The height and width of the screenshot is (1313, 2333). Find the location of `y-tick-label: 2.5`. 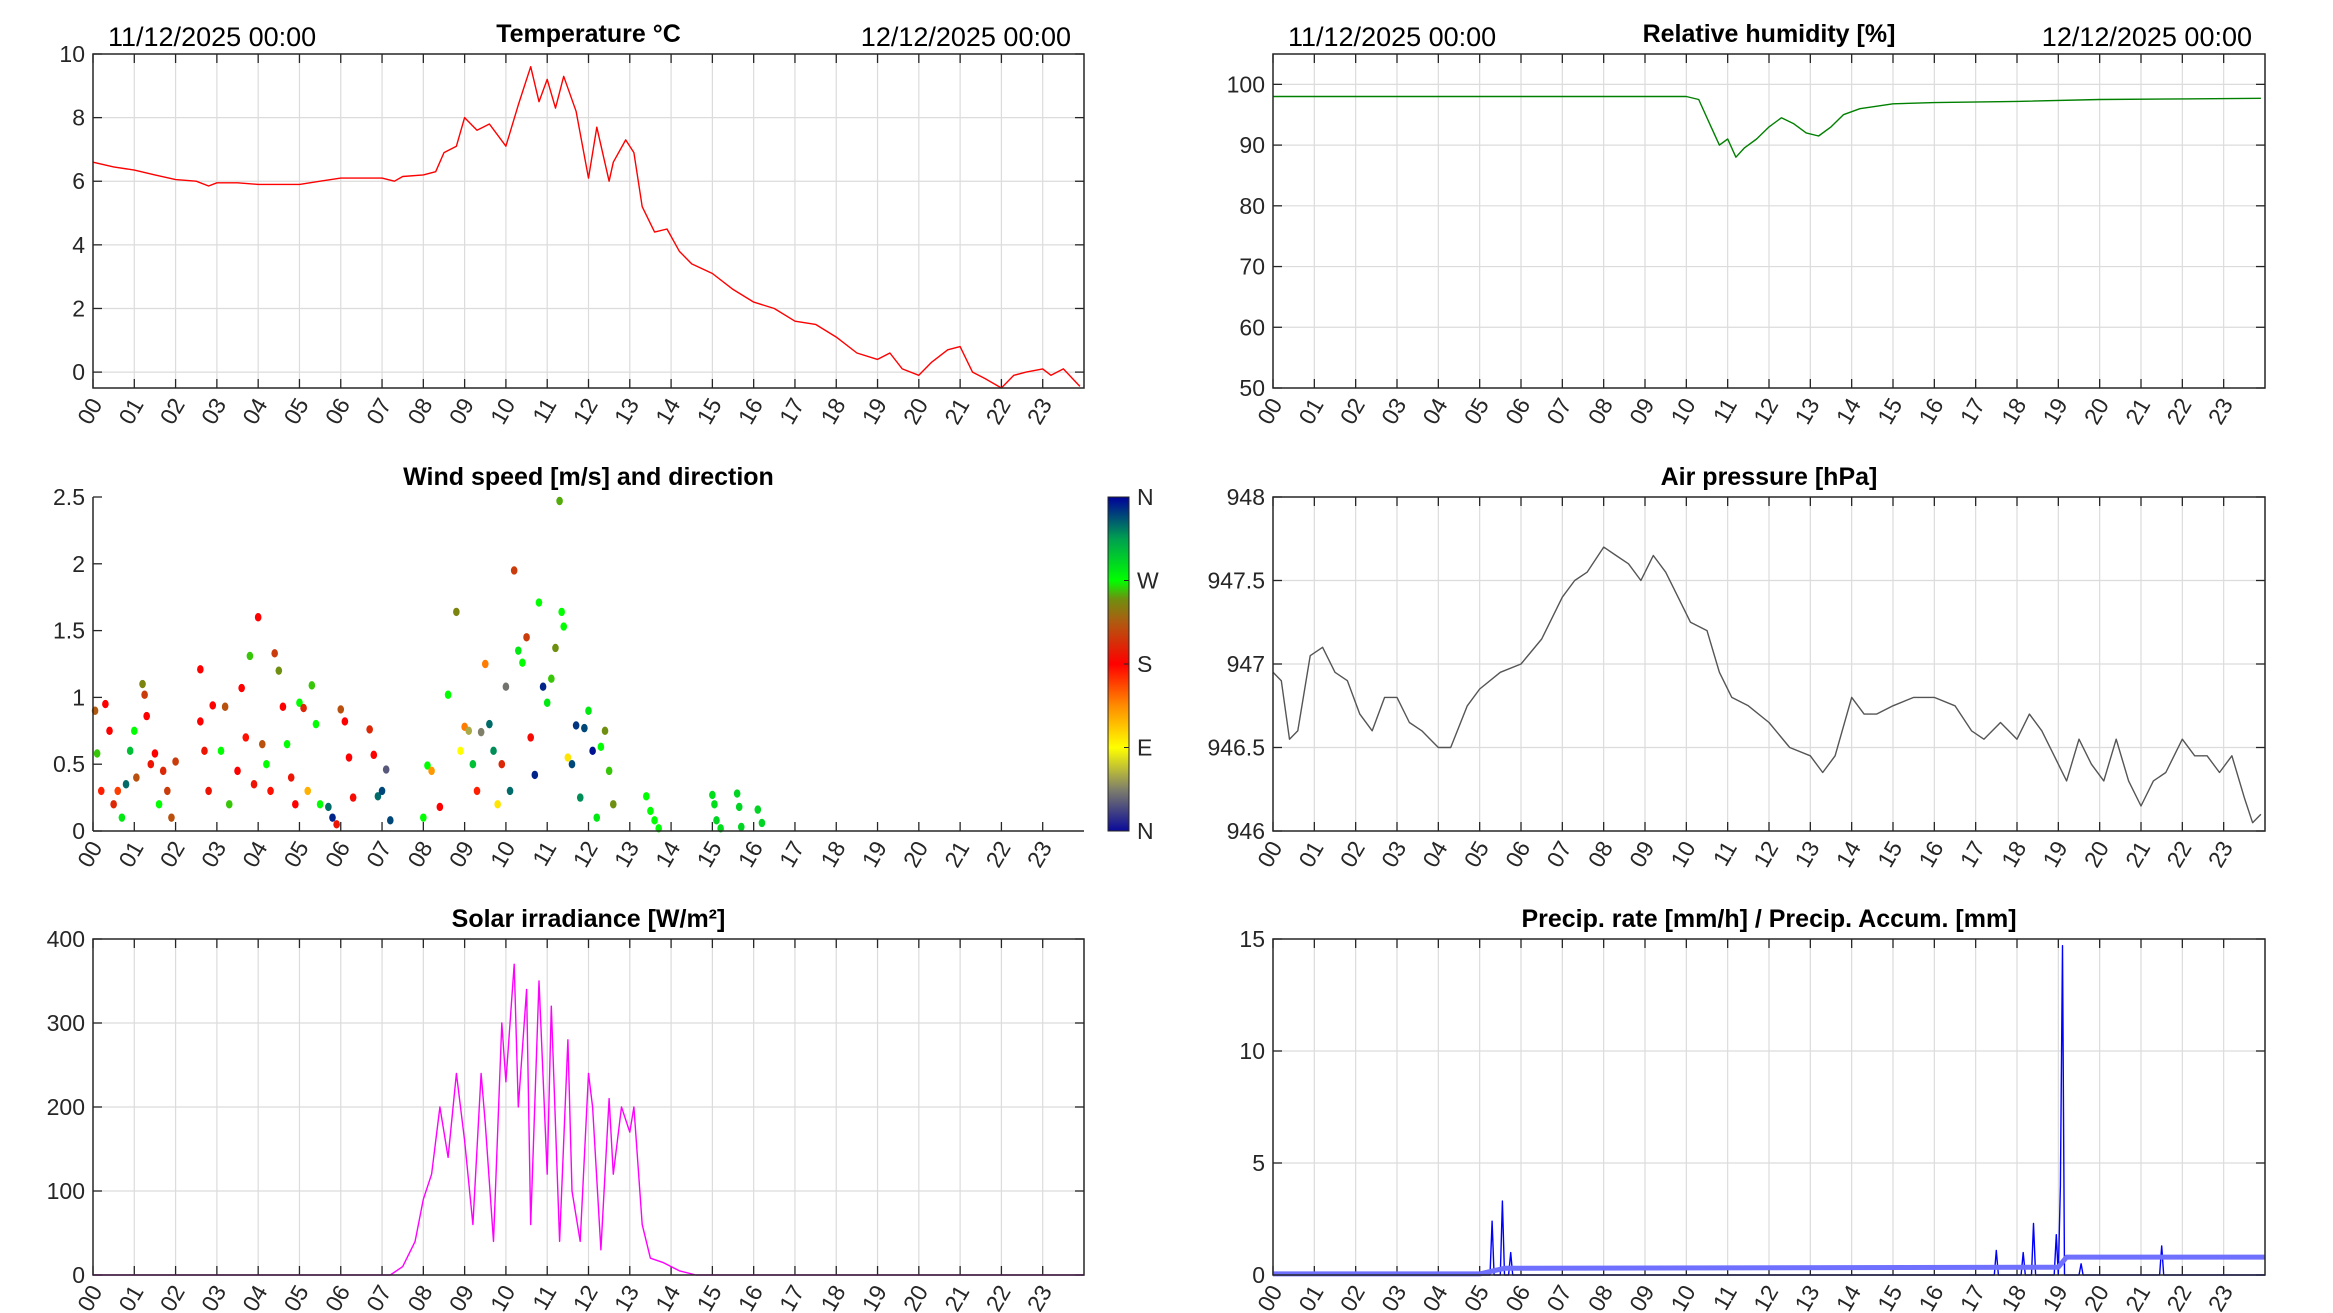

y-tick-label: 2.5 is located at coordinates (69, 497).